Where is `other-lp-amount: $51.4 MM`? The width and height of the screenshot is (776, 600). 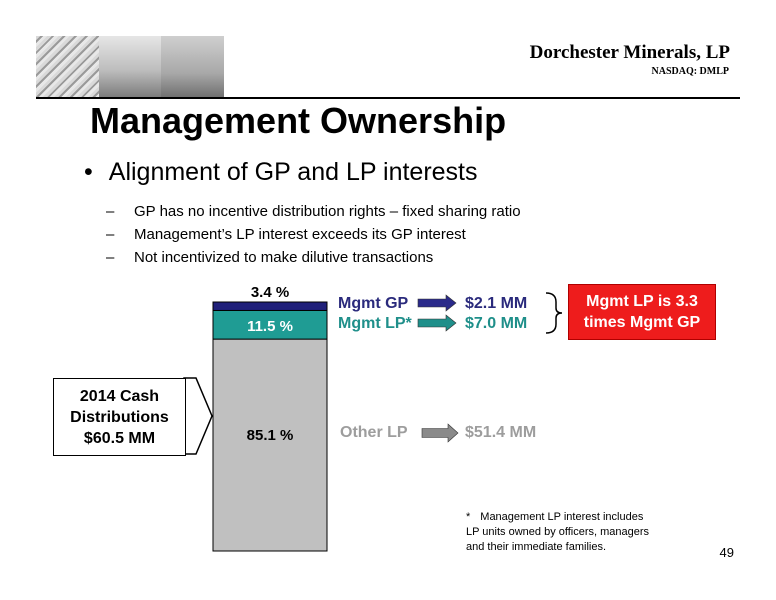 other-lp-amount: $51.4 MM is located at coordinates (501, 432).